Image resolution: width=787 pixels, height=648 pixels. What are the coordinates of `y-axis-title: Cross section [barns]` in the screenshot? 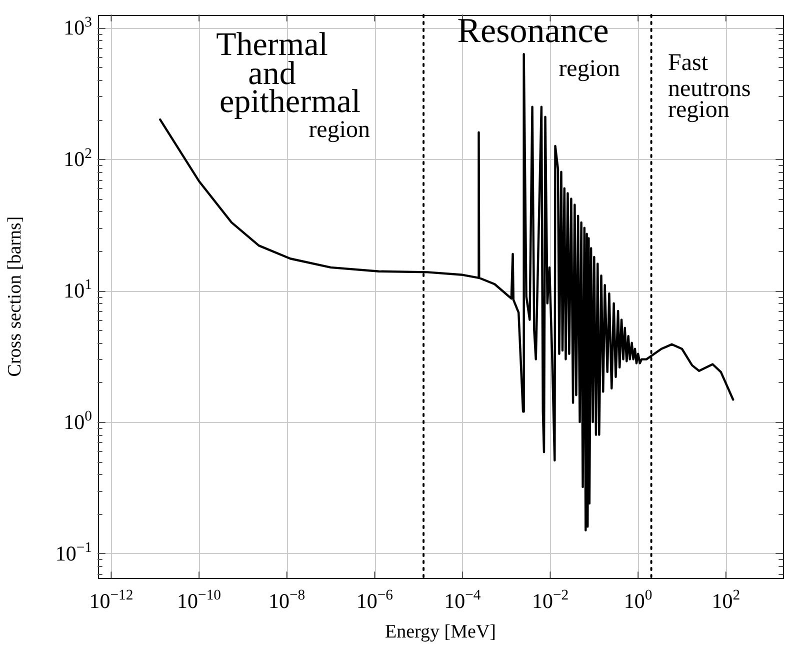 It's located at (15, 296).